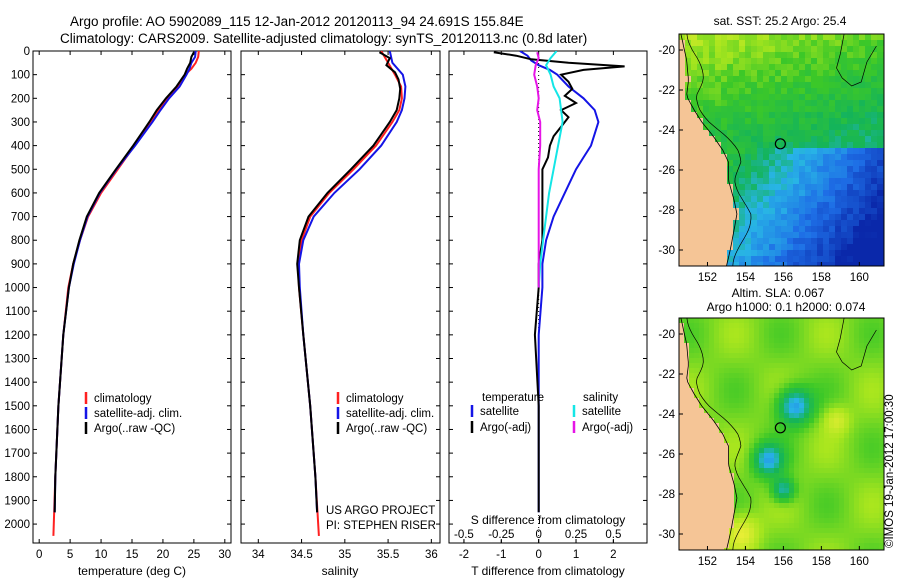 The width and height of the screenshot is (900, 580). I want to click on x-tick-label: 15, so click(132, 555).